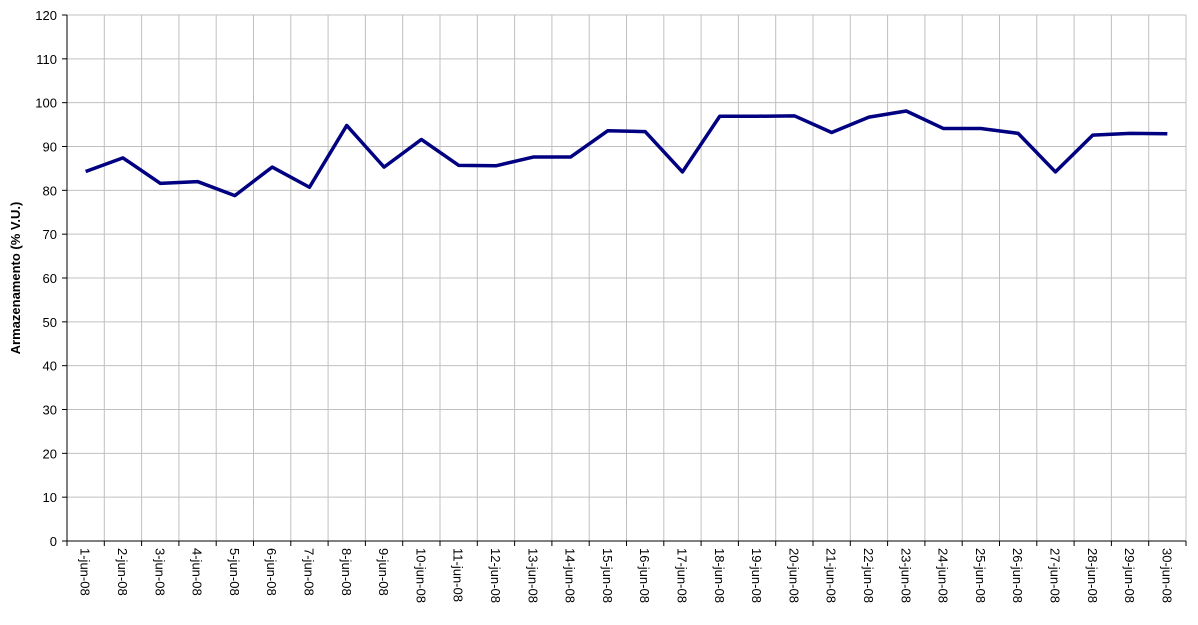 This screenshot has width=1198, height=625. I want to click on x-tick-label: 20-jun-08, so click(793, 575).